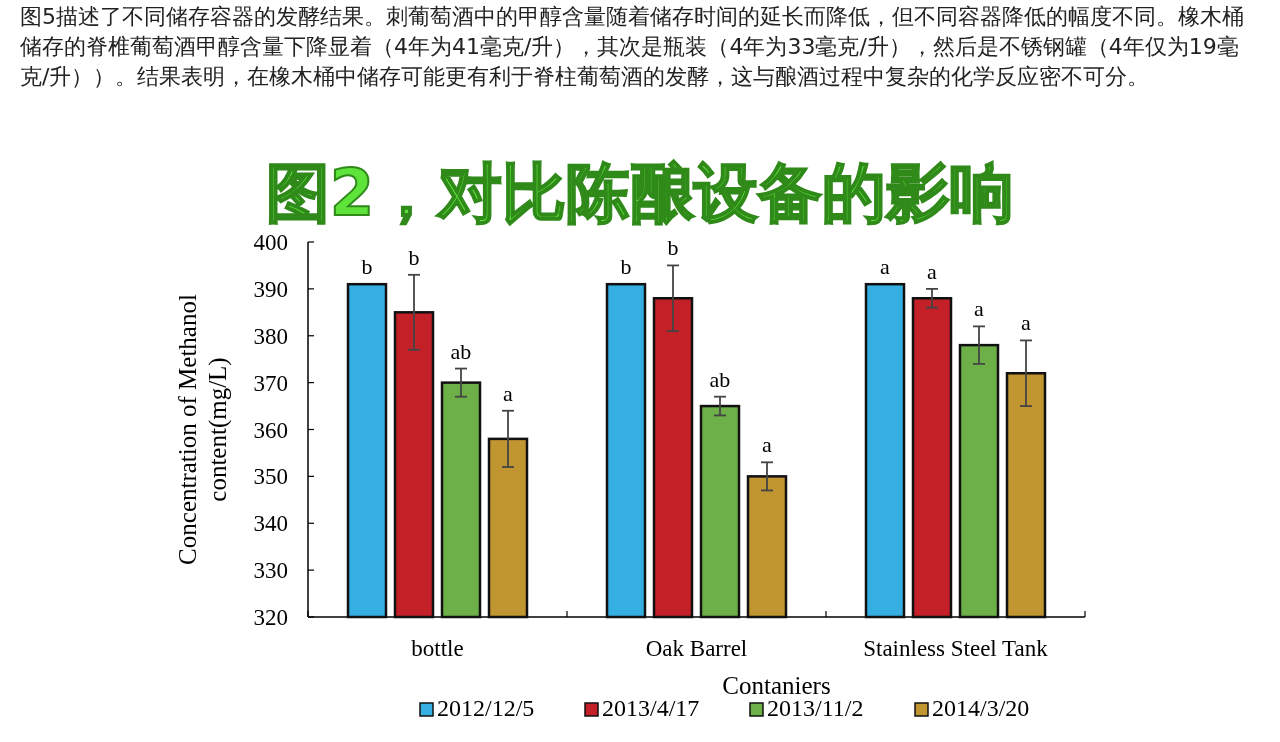  I want to click on chart-title: 图2，对比陈酿设备的影响, so click(640, 193).